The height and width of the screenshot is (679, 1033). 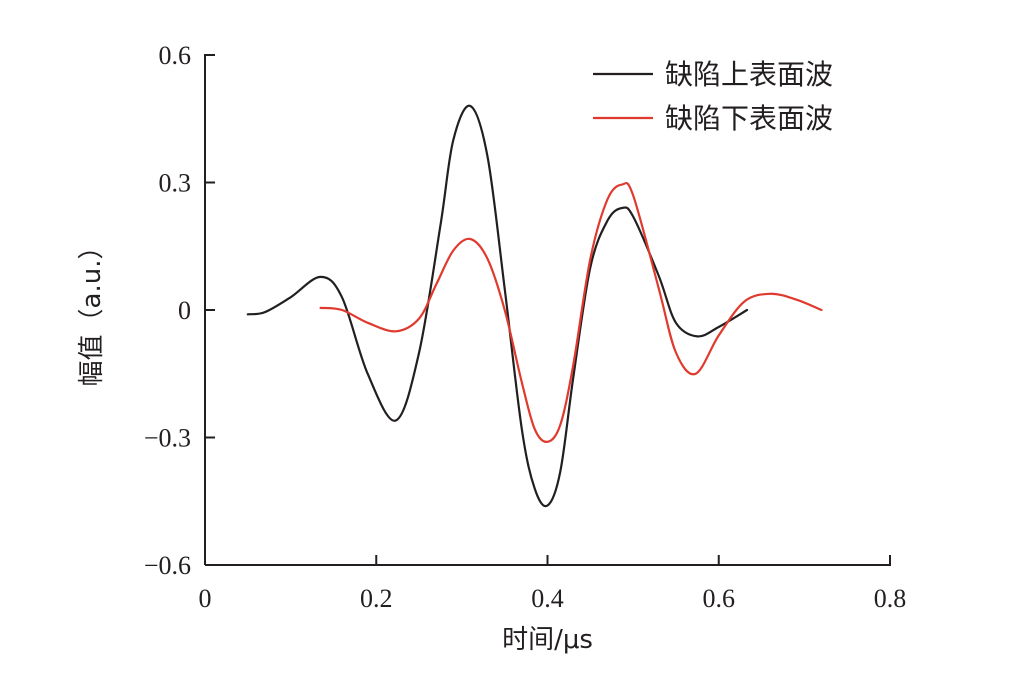 I want to click on x-tick-label: 0.8, so click(x=890, y=598).